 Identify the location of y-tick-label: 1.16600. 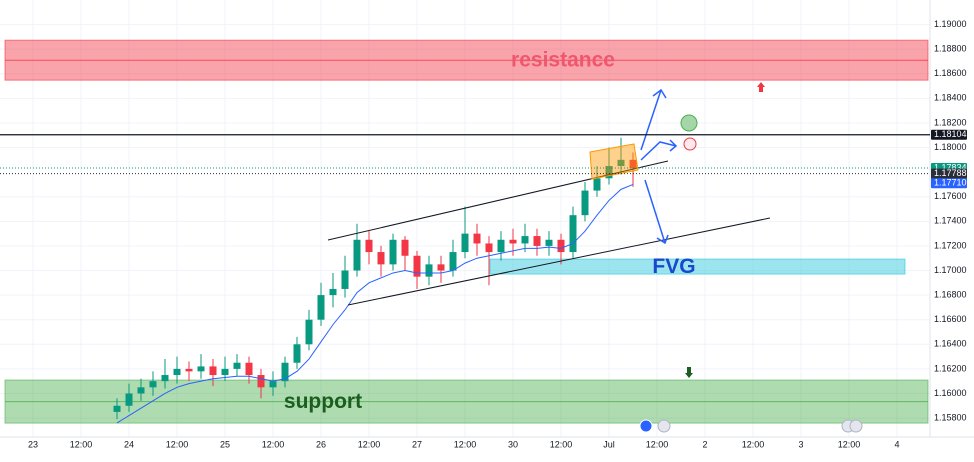
(950, 319).